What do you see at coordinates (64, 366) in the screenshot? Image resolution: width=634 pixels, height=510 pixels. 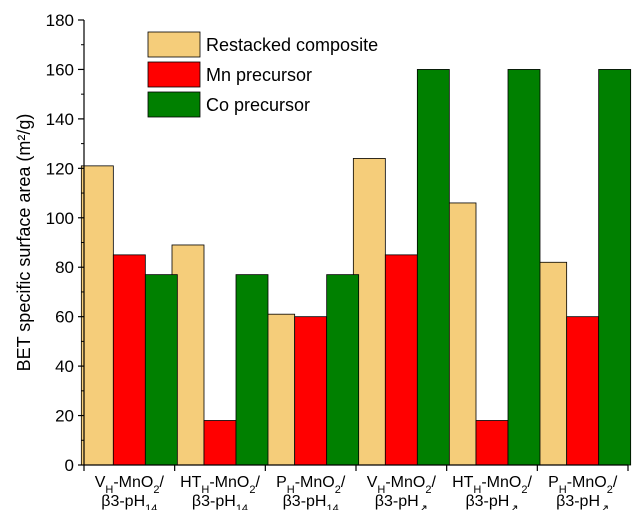 I see `y-tick-label: 40` at bounding box center [64, 366].